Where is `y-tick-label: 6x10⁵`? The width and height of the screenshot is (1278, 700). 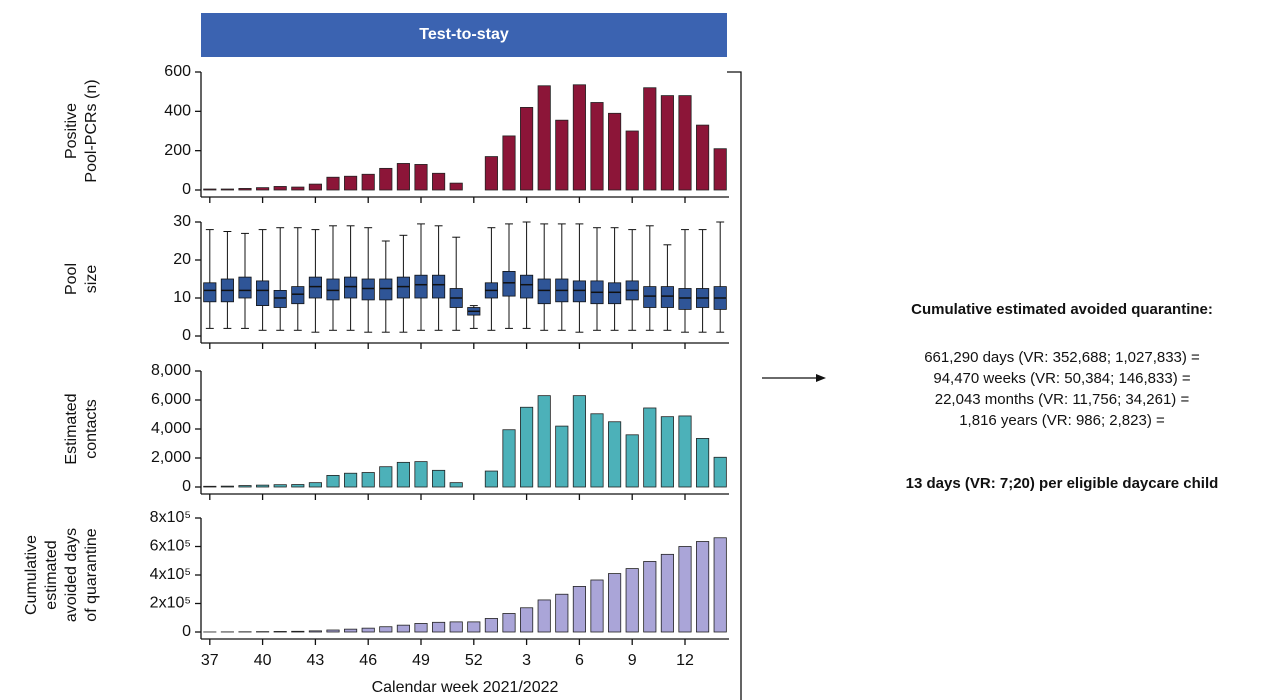 y-tick-label: 6x10⁵ is located at coordinates (170, 546).